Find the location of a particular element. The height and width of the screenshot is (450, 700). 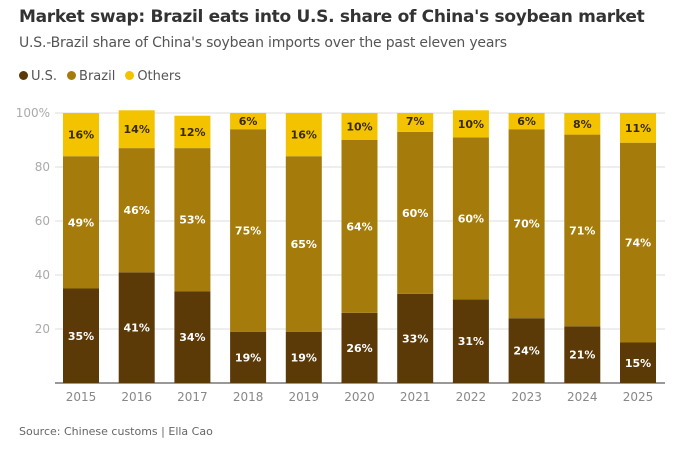

bar-brazil-2024 is located at coordinates (582, 230).